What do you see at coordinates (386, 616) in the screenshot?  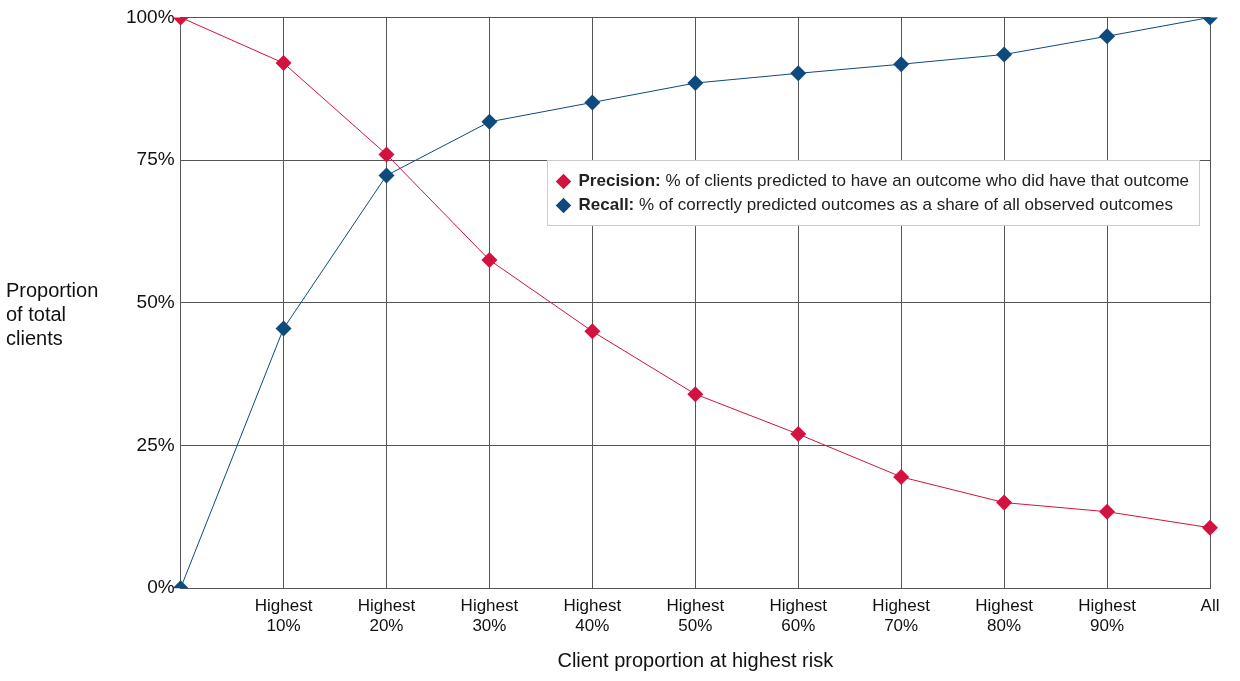 I see `x-tick-label: Highest 20%` at bounding box center [386, 616].